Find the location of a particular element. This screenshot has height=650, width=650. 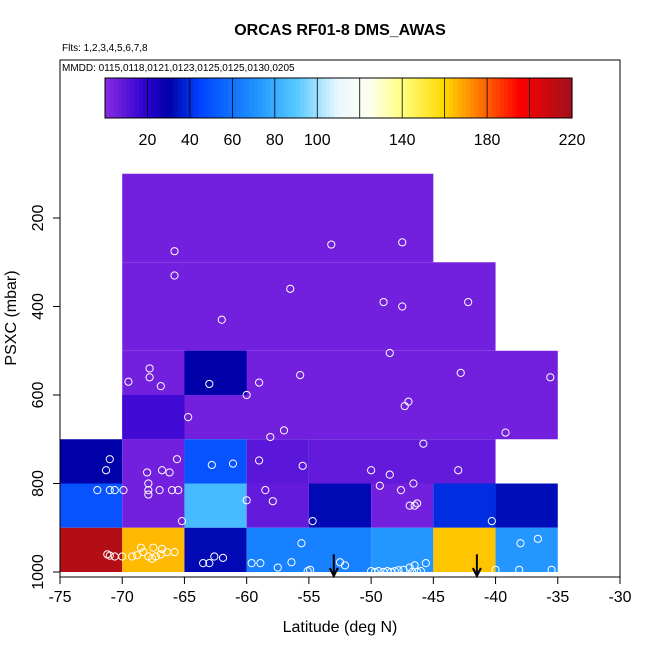

x-tick-label: -50 is located at coordinates (371, 597).